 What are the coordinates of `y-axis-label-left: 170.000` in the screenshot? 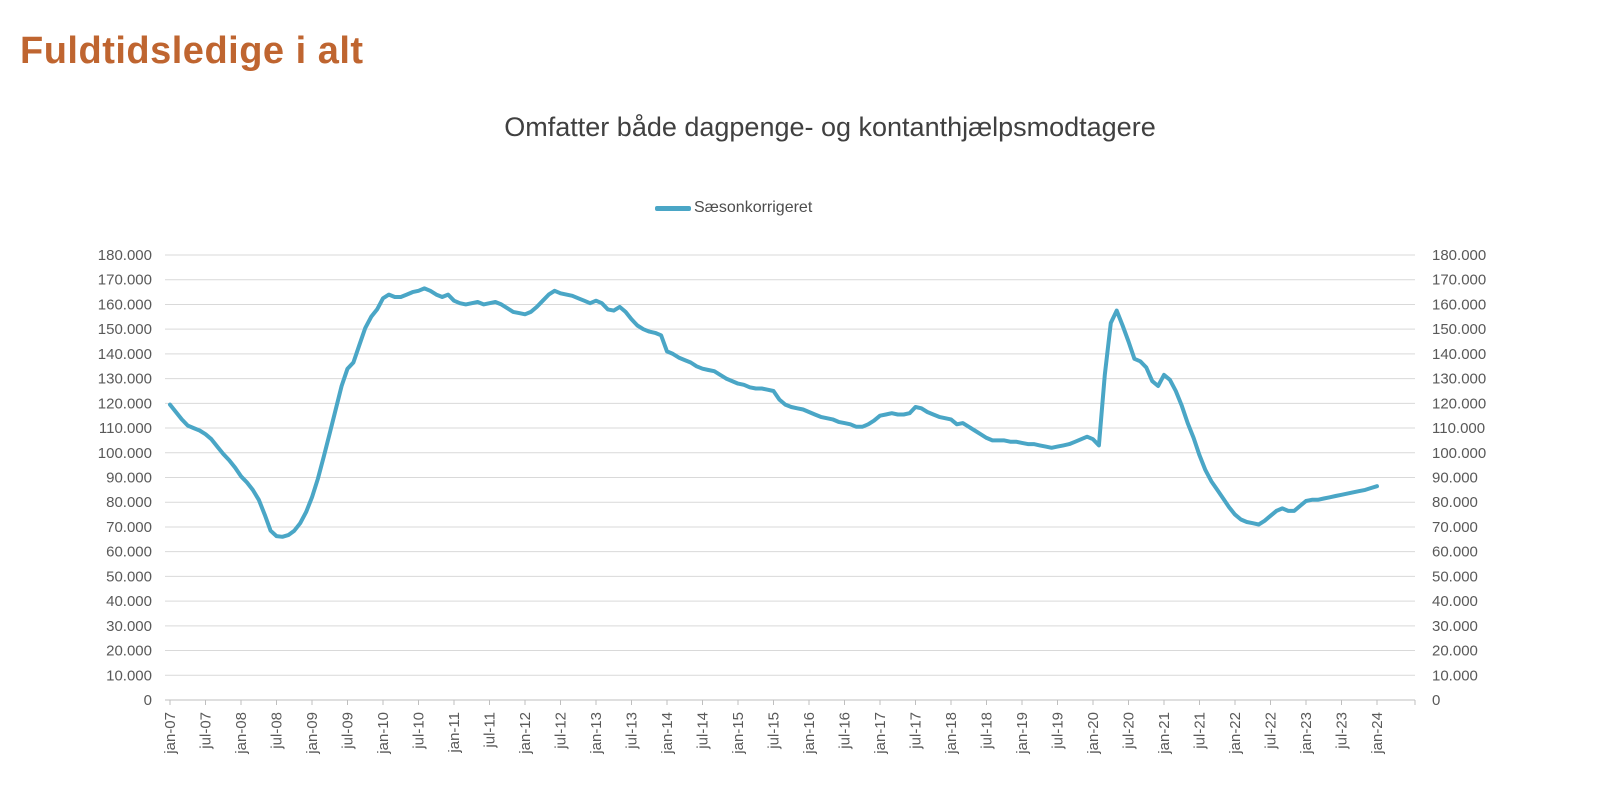 It's located at (125, 280).